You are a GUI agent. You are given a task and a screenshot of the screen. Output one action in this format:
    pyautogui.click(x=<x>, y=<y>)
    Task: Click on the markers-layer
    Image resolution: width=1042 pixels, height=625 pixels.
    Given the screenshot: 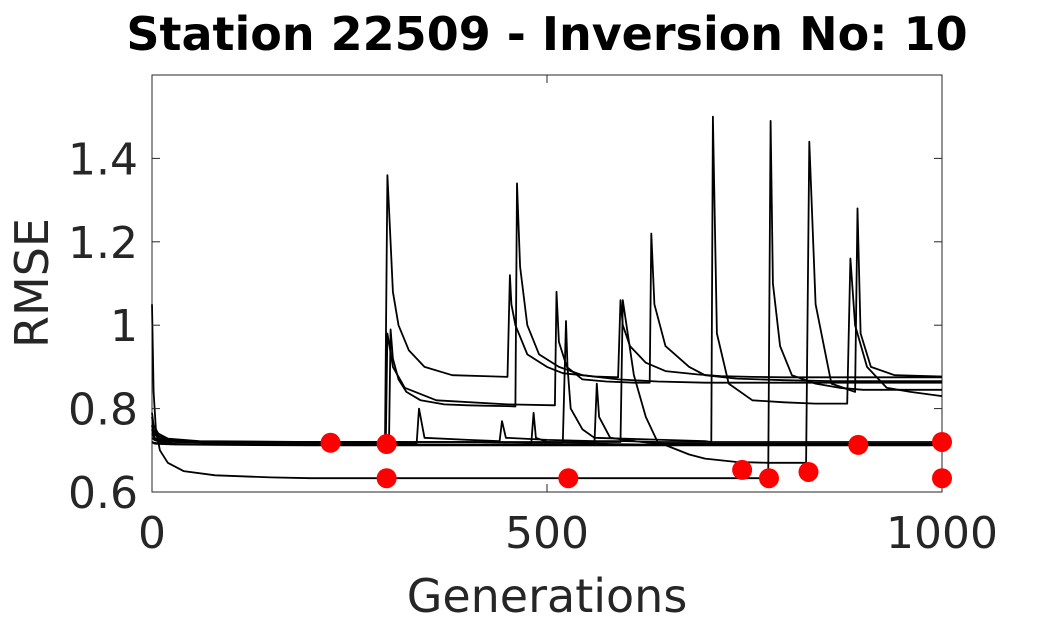 What is the action you would take?
    pyautogui.click(x=636, y=460)
    